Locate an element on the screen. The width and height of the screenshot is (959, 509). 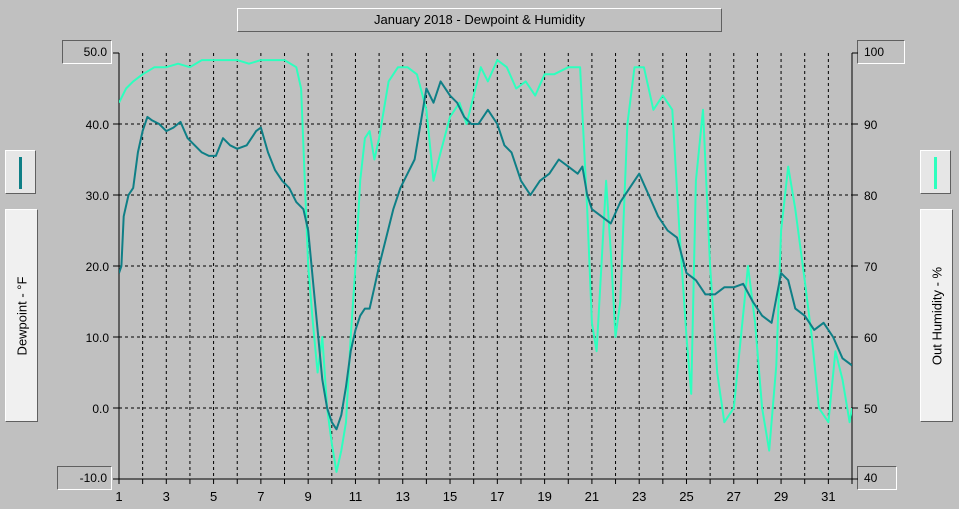
right-tick-label: 50 is located at coordinates (871, 409).